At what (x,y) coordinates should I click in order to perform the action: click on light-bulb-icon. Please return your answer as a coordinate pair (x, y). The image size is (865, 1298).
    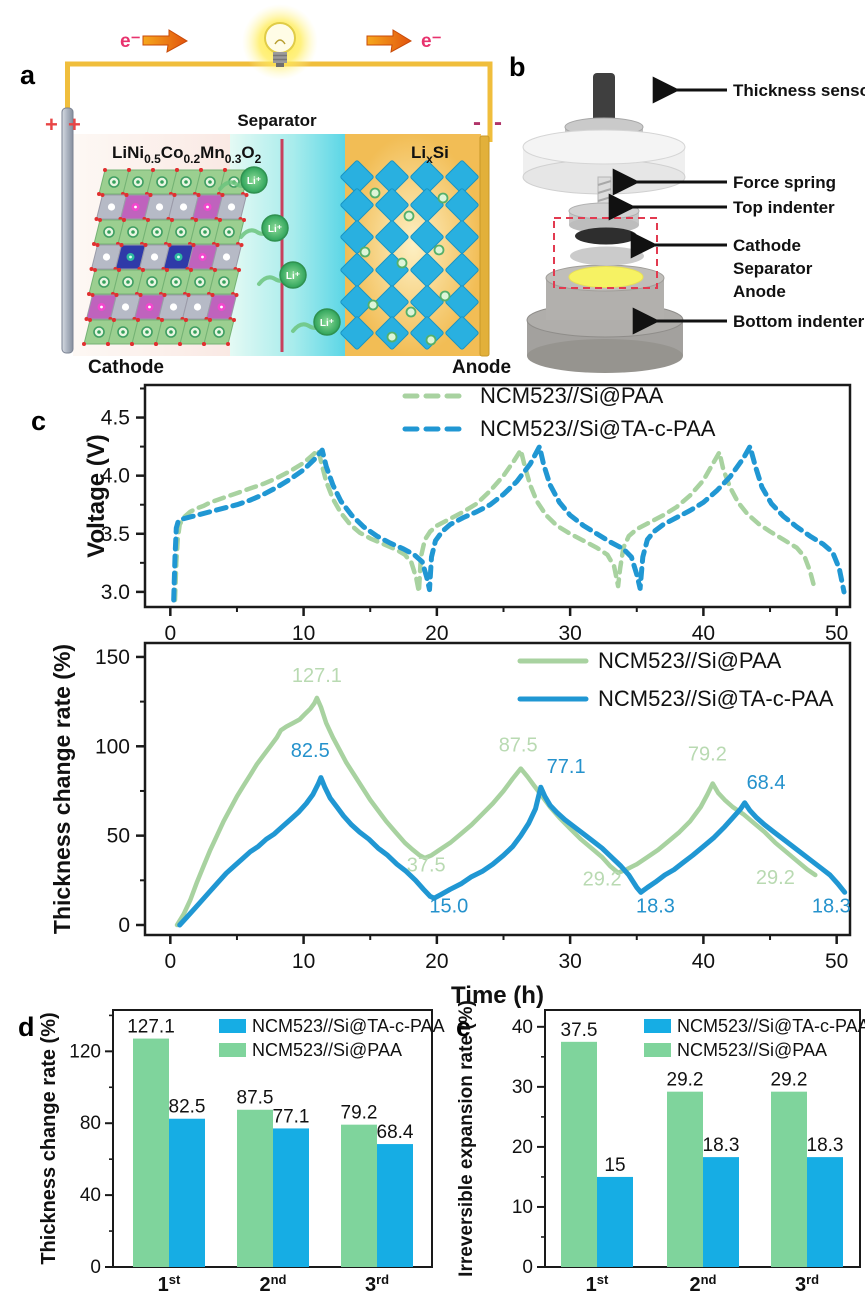
    Looking at the image, I should click on (280, 42).